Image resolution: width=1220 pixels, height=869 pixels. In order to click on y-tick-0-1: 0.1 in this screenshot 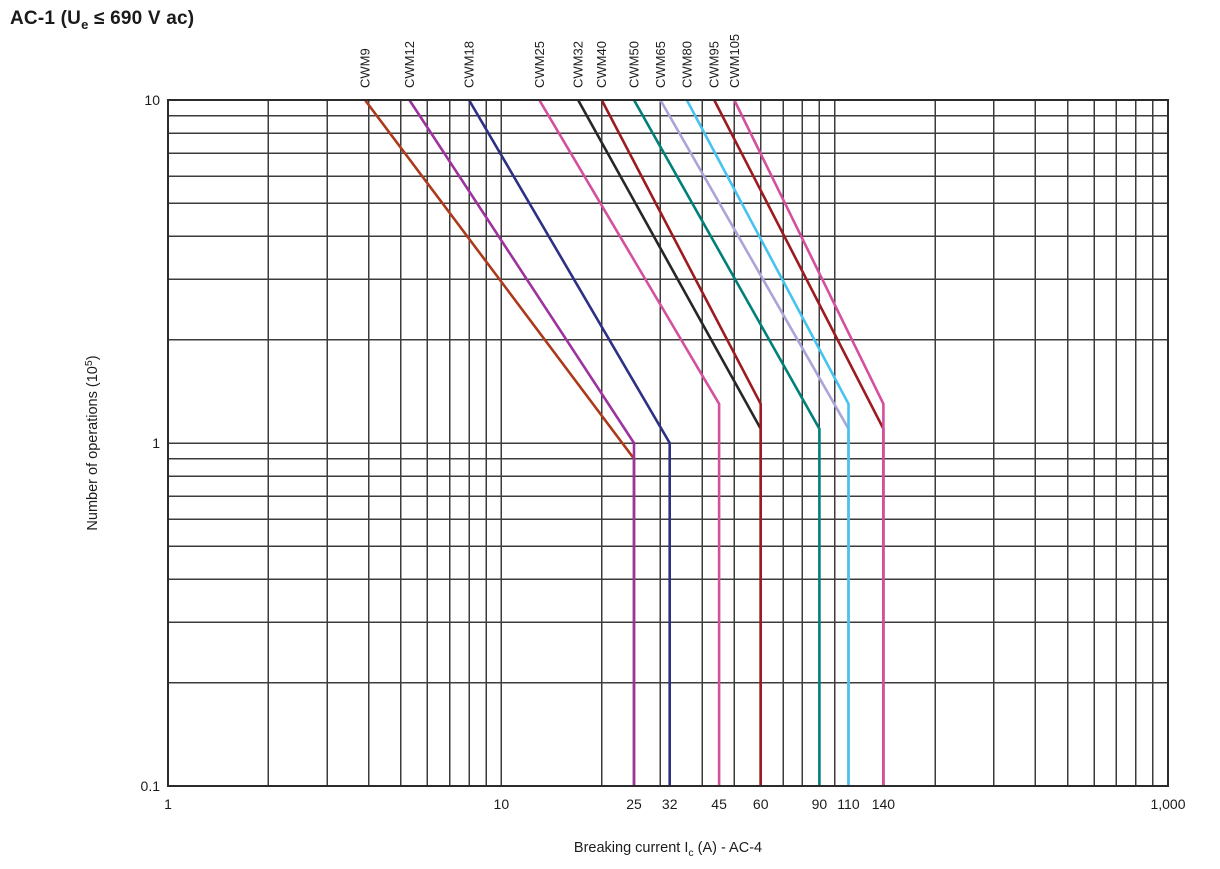, I will do `click(151, 786)`.